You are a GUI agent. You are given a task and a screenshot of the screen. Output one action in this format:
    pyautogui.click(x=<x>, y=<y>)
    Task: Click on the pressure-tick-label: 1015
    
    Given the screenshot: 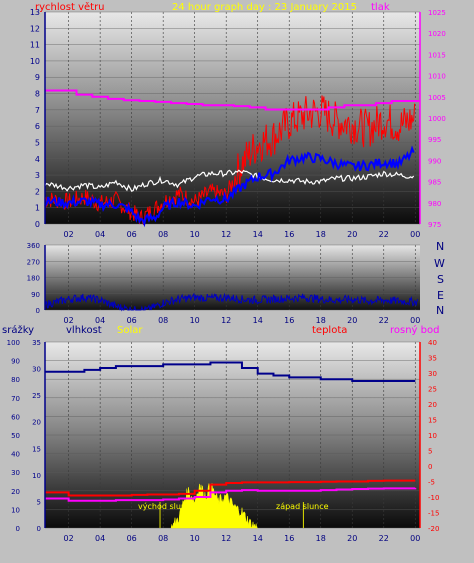 What is the action you would take?
    pyautogui.click(x=437, y=55)
    